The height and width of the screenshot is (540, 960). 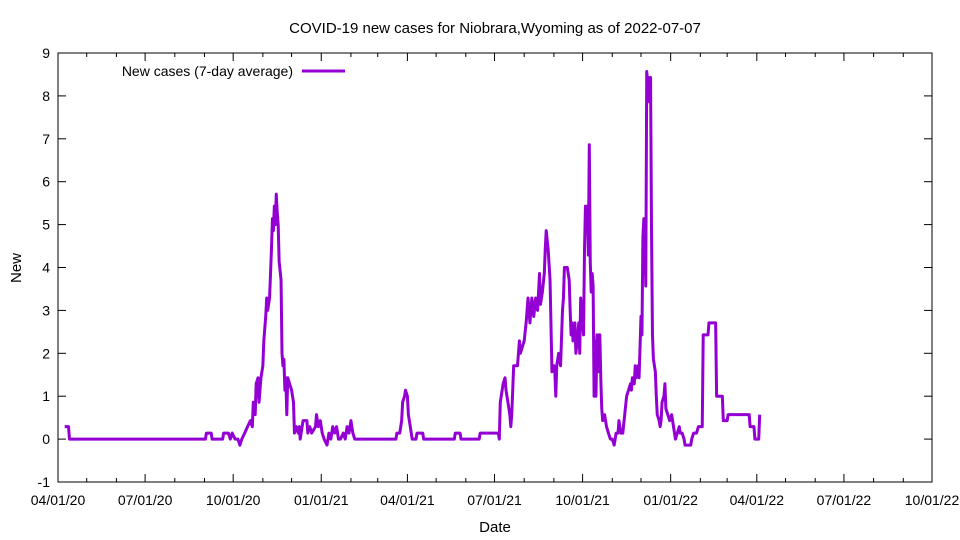 What do you see at coordinates (233, 500) in the screenshot?
I see `x-tick-label: 10/01/20` at bounding box center [233, 500].